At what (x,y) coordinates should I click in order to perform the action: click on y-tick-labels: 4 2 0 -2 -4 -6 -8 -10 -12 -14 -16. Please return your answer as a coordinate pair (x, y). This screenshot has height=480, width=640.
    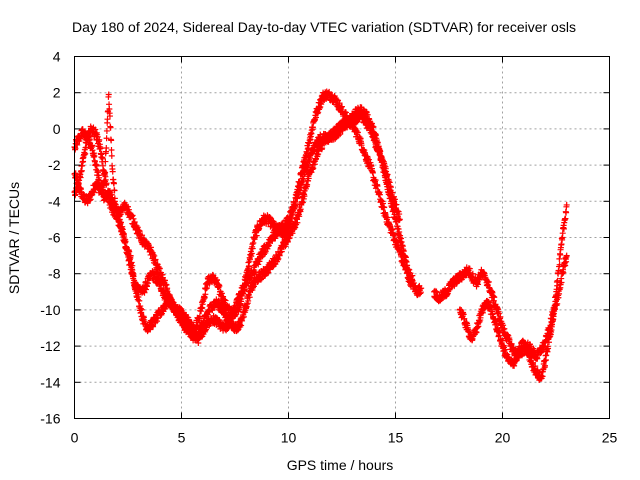
    Looking at the image, I should click on (50, 238).